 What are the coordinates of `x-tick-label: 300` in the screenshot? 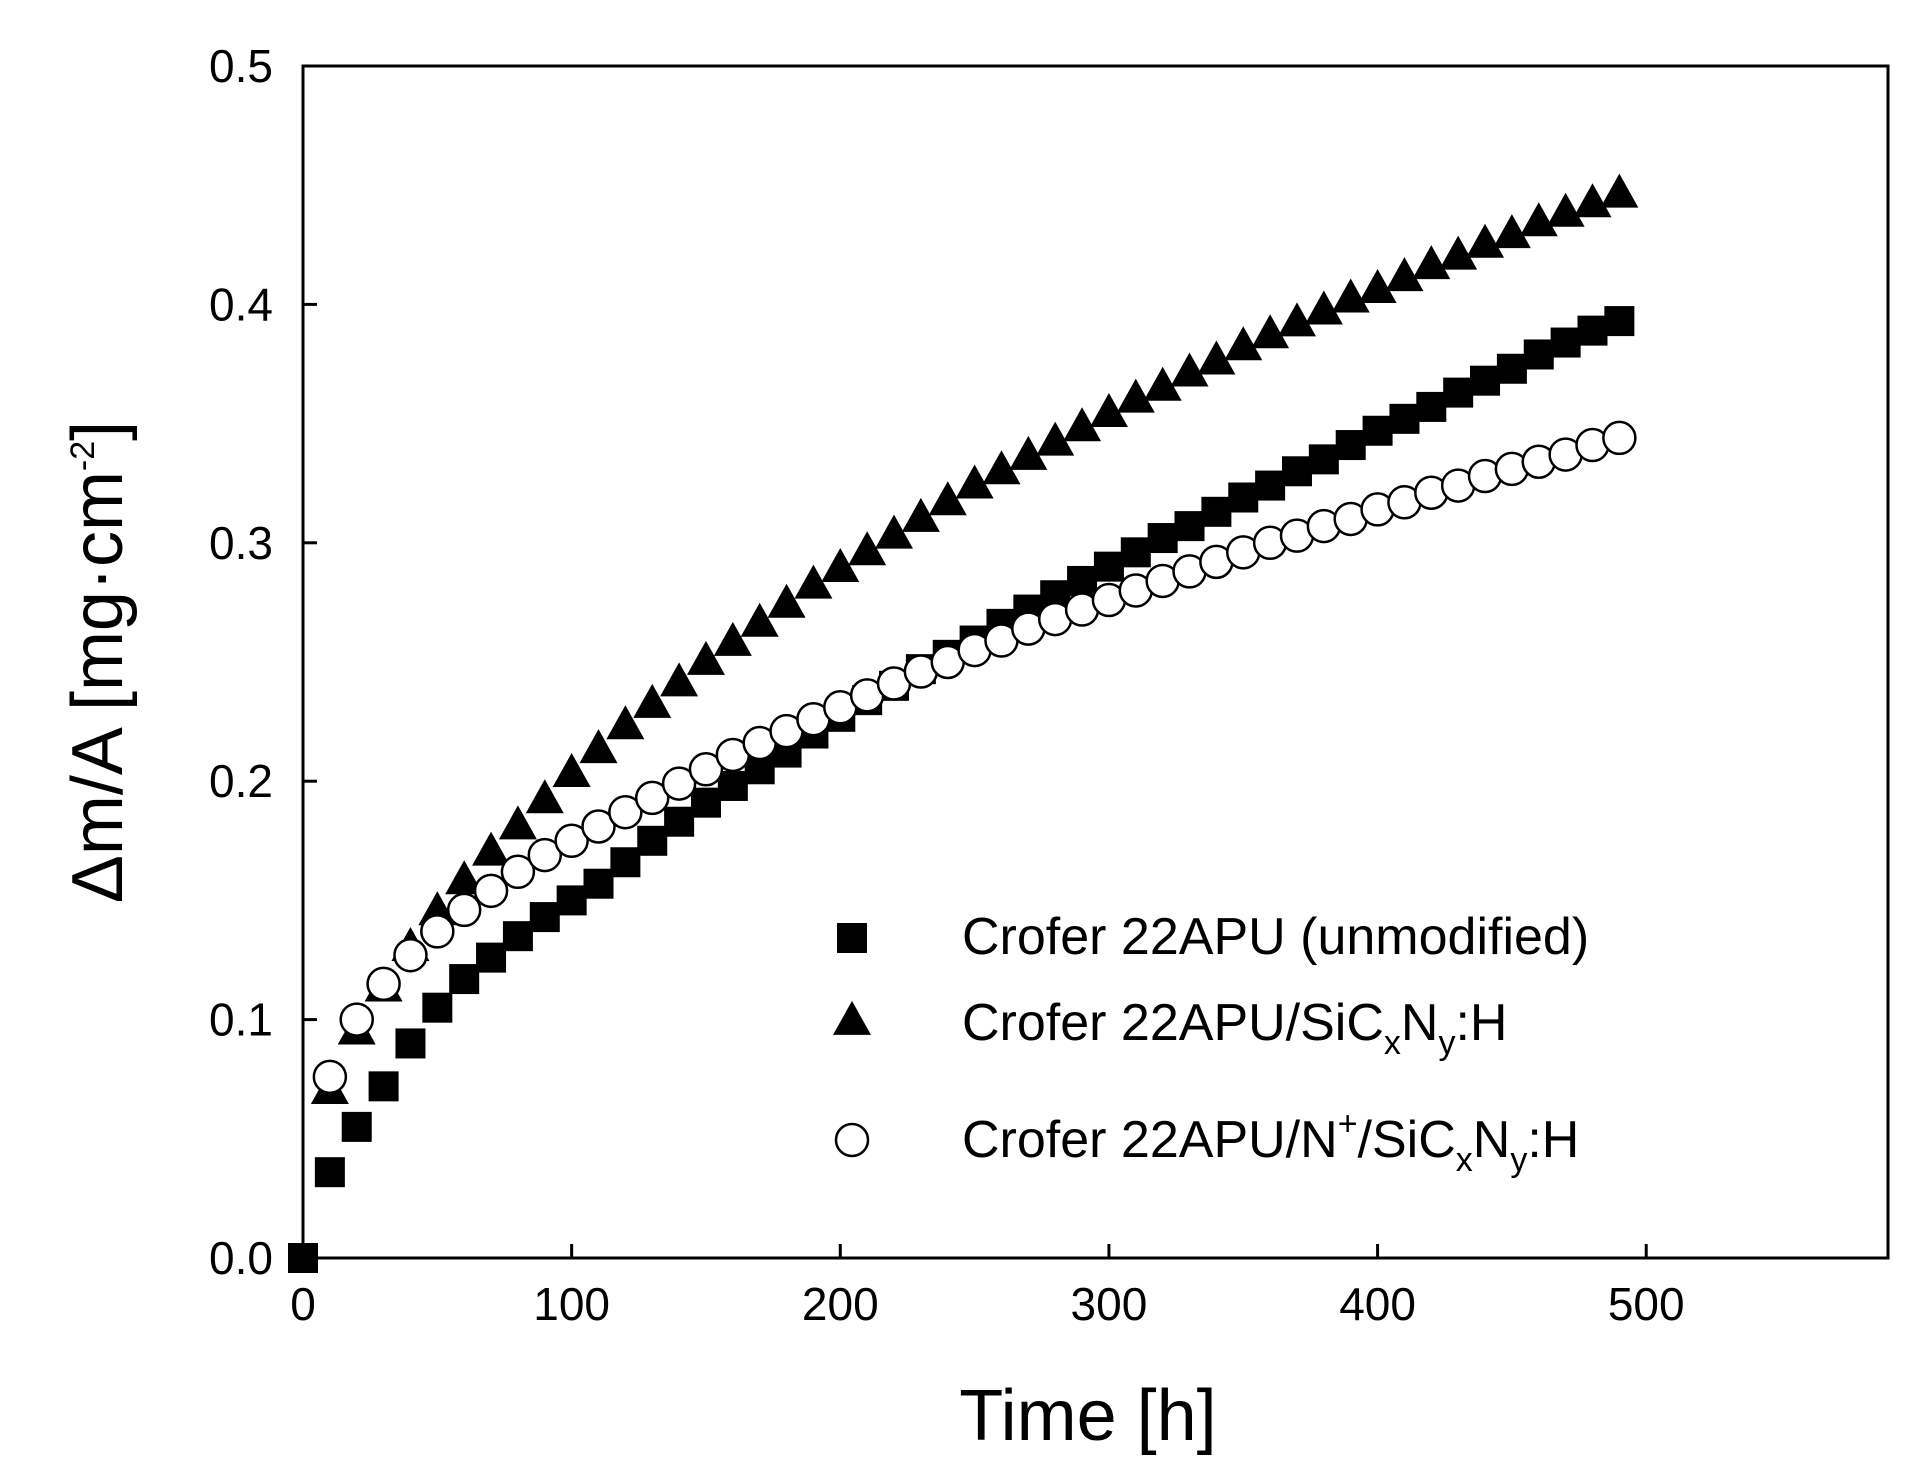 It's located at (1109, 1304).